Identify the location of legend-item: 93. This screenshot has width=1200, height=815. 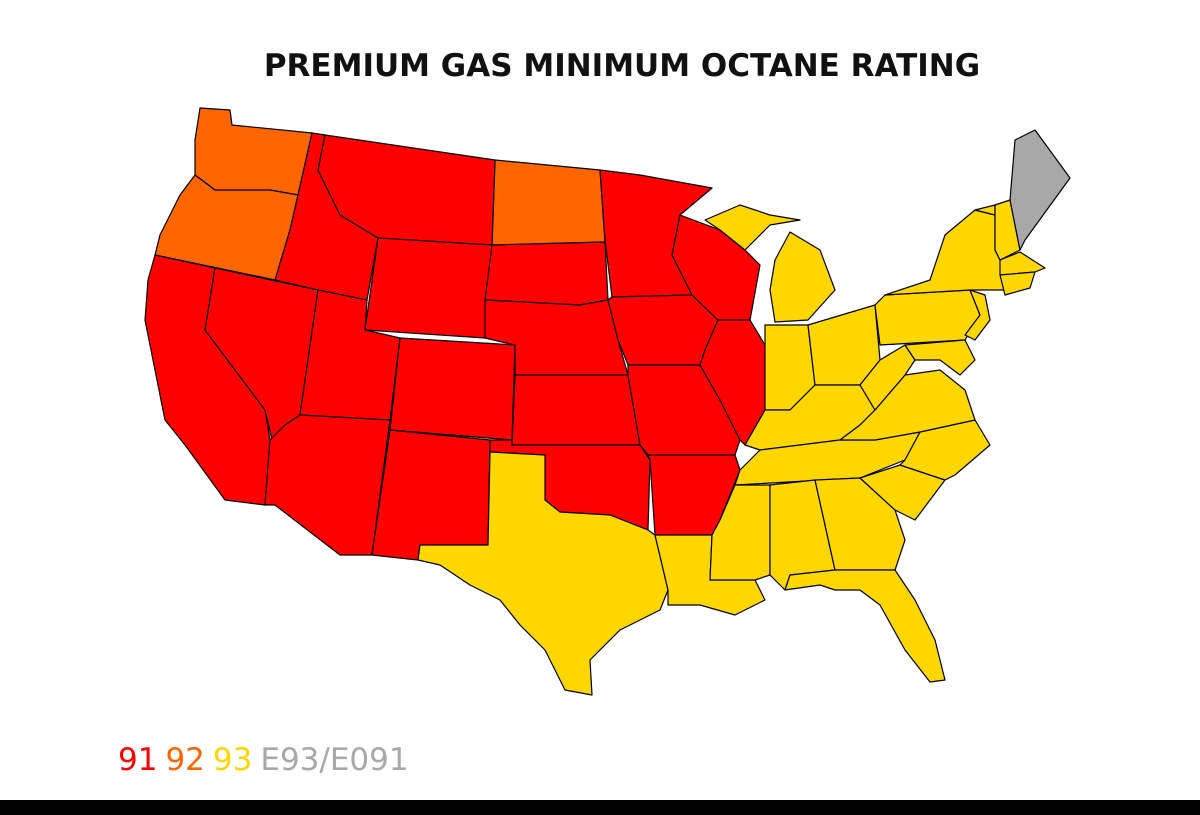
(232, 760).